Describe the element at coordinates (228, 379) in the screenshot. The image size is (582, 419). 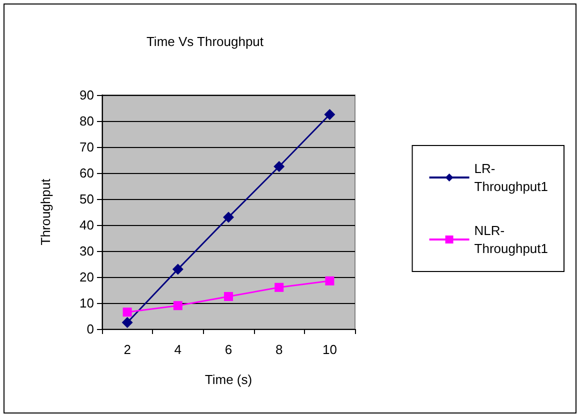
I see `x-axis-title: Time (s)` at that location.